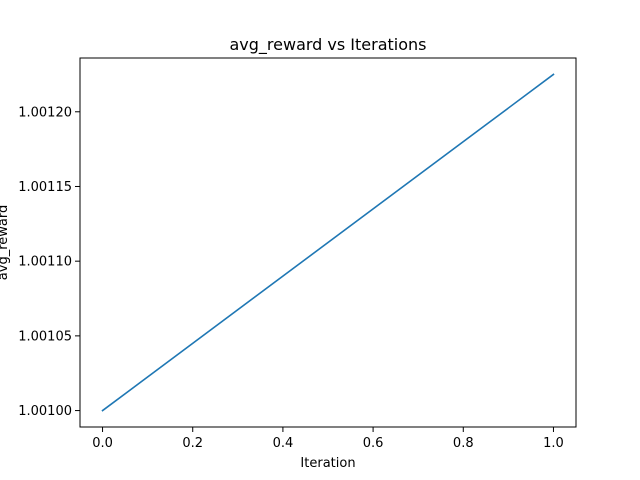  Describe the element at coordinates (192, 443) in the screenshot. I see `x-tick-label: 0.2` at that location.